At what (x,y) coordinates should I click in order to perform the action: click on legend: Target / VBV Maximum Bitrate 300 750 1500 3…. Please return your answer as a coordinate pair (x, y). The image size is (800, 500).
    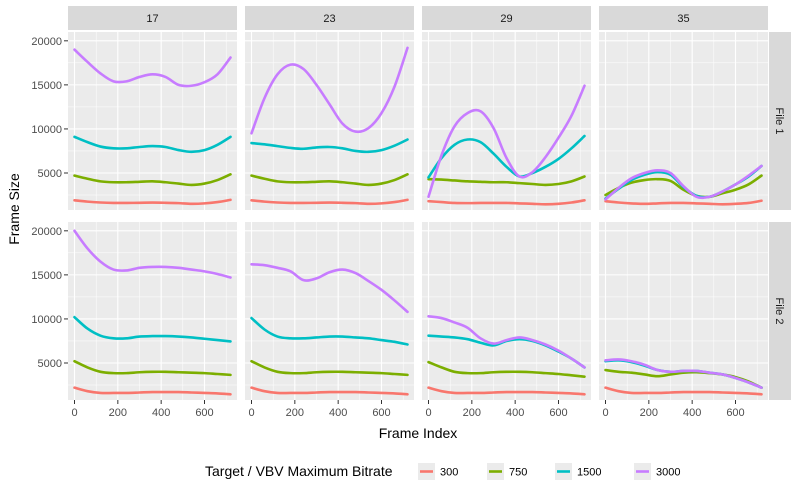
    Looking at the image, I should click on (442, 471).